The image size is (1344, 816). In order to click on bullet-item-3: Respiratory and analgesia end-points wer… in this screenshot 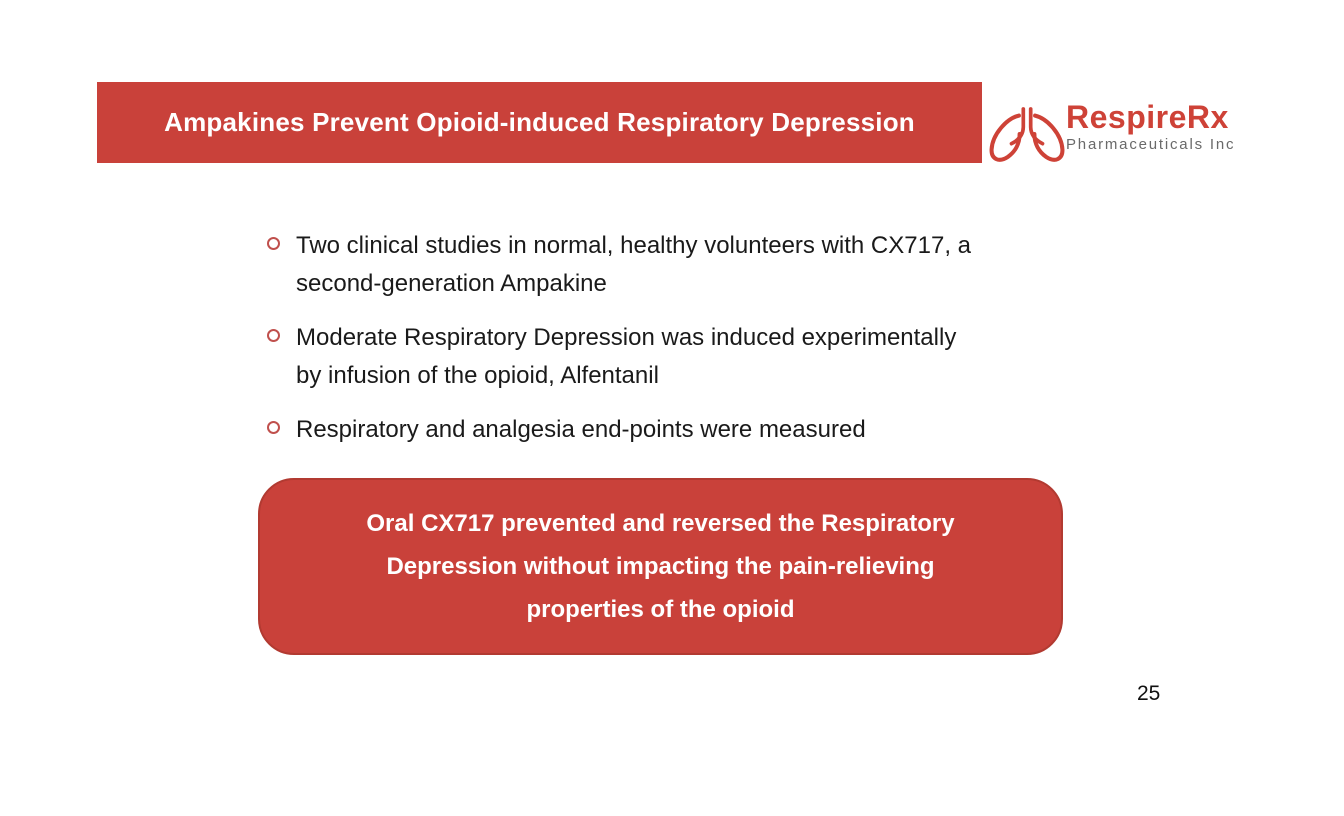, I will do `click(627, 430)`.